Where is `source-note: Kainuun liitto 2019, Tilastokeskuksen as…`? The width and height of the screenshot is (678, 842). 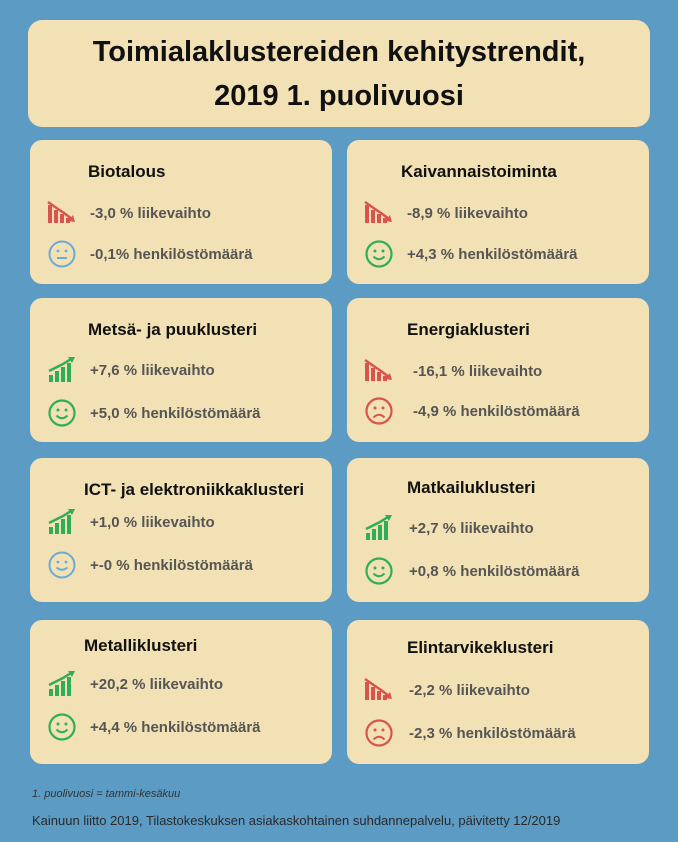
source-note: Kainuun liitto 2019, Tilastokeskuksen as… is located at coordinates (296, 820).